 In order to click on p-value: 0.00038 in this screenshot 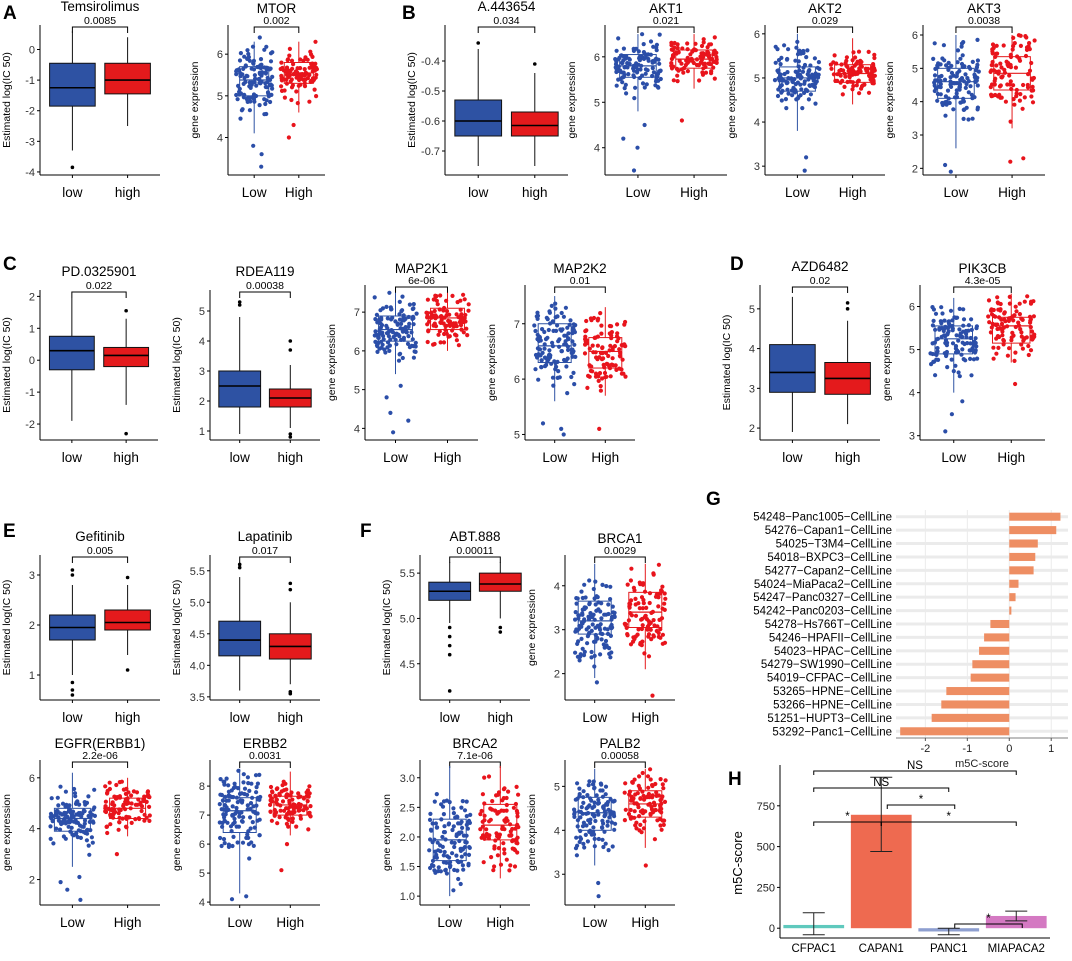, I will do `click(265, 286)`.